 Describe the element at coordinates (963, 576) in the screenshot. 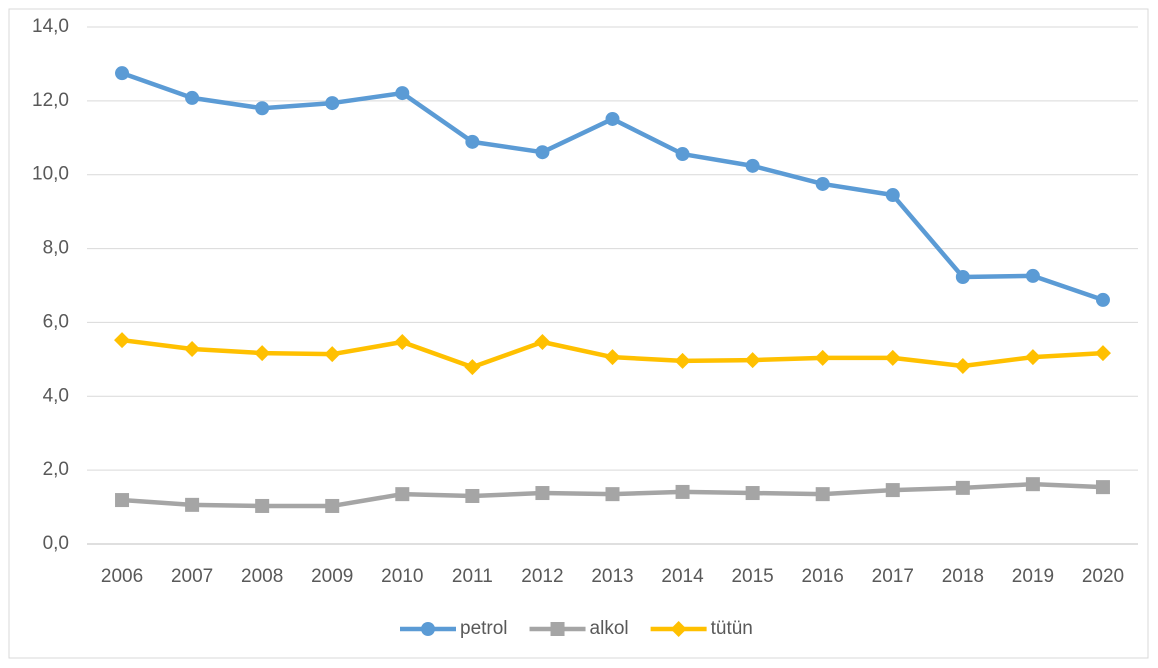

I see `x-tick-label: 2018` at that location.